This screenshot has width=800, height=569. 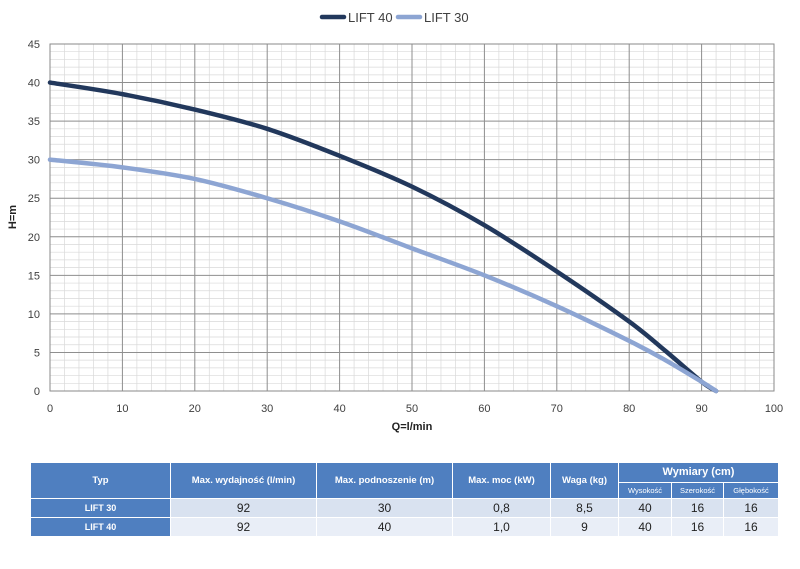 I want to click on y-tick-label: 25, so click(x=34, y=199).